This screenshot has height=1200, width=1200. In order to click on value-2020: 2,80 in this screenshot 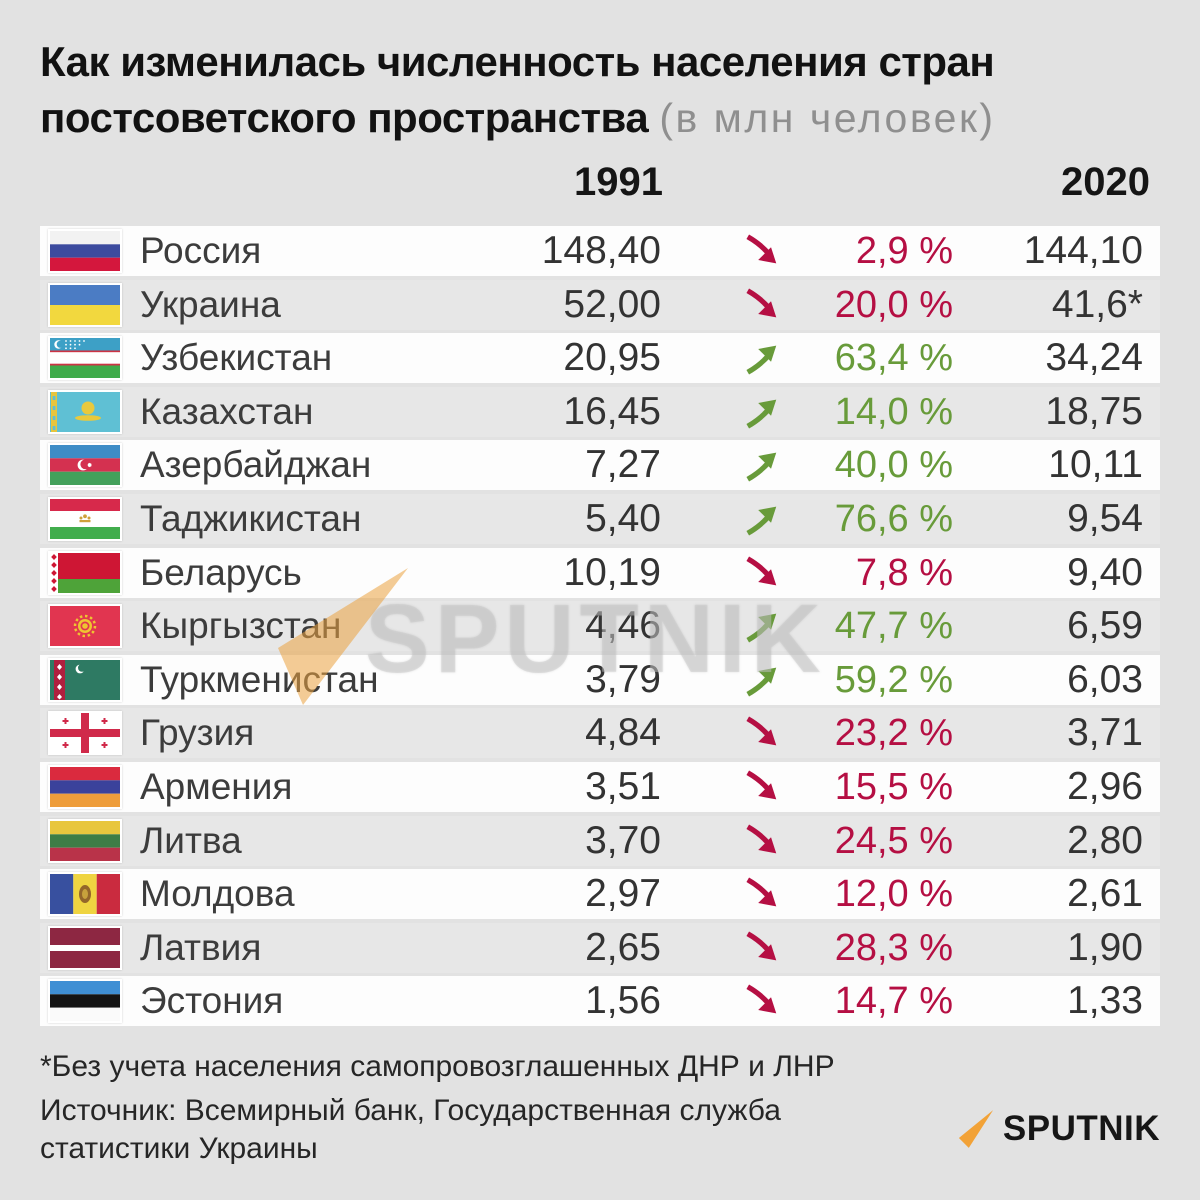, I will do `click(1105, 840)`.